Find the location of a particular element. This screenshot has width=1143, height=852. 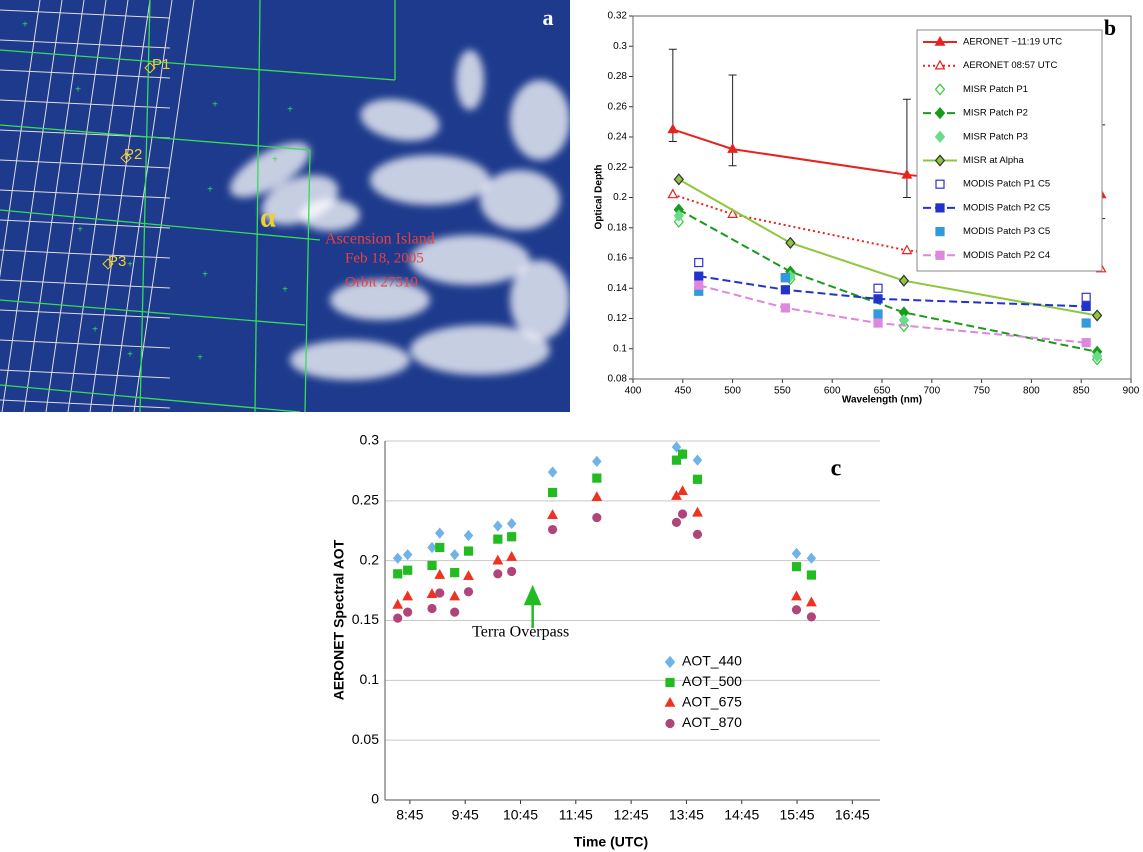

x-axis-label: Time (UTC) is located at coordinates (611, 842).